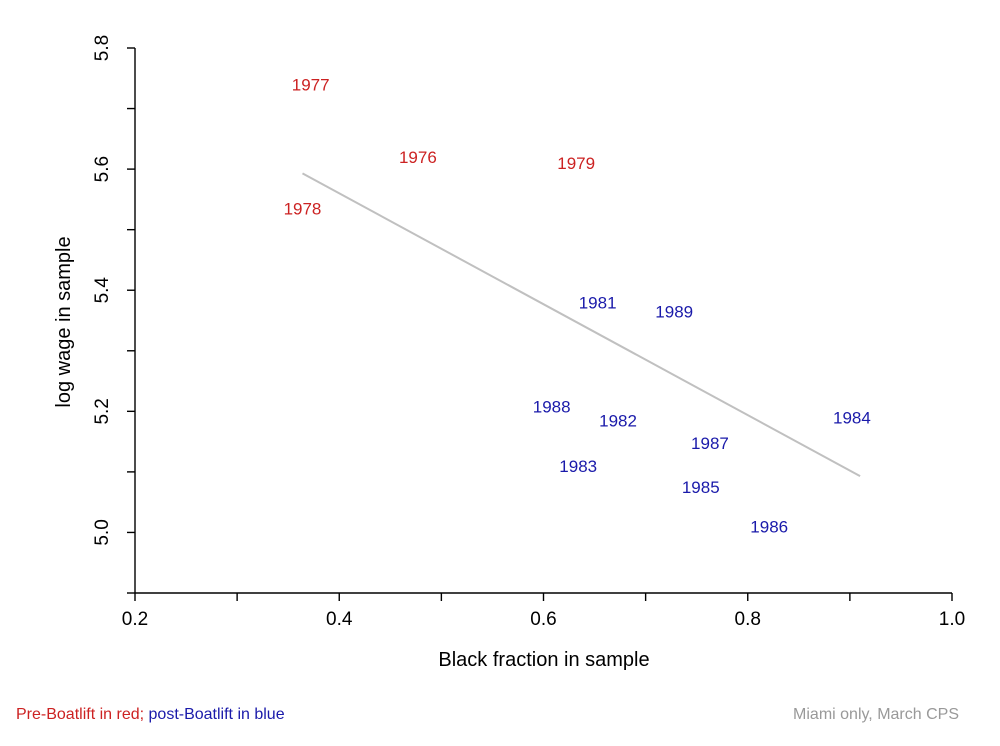 This screenshot has height=746, width=1000. I want to click on y-tick-label: 5.4, so click(102, 290).